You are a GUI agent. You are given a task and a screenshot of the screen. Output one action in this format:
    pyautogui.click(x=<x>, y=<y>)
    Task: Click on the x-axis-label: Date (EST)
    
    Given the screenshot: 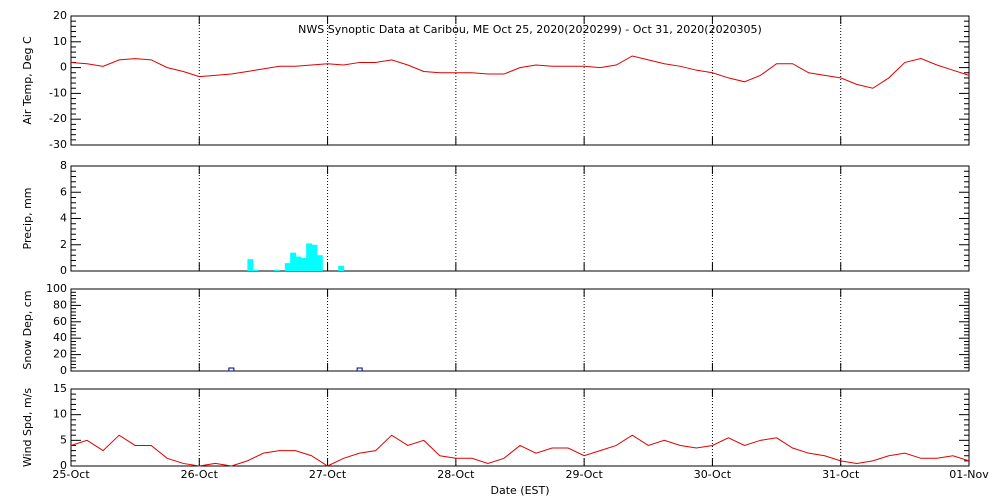 What is the action you would take?
    pyautogui.click(x=519, y=490)
    